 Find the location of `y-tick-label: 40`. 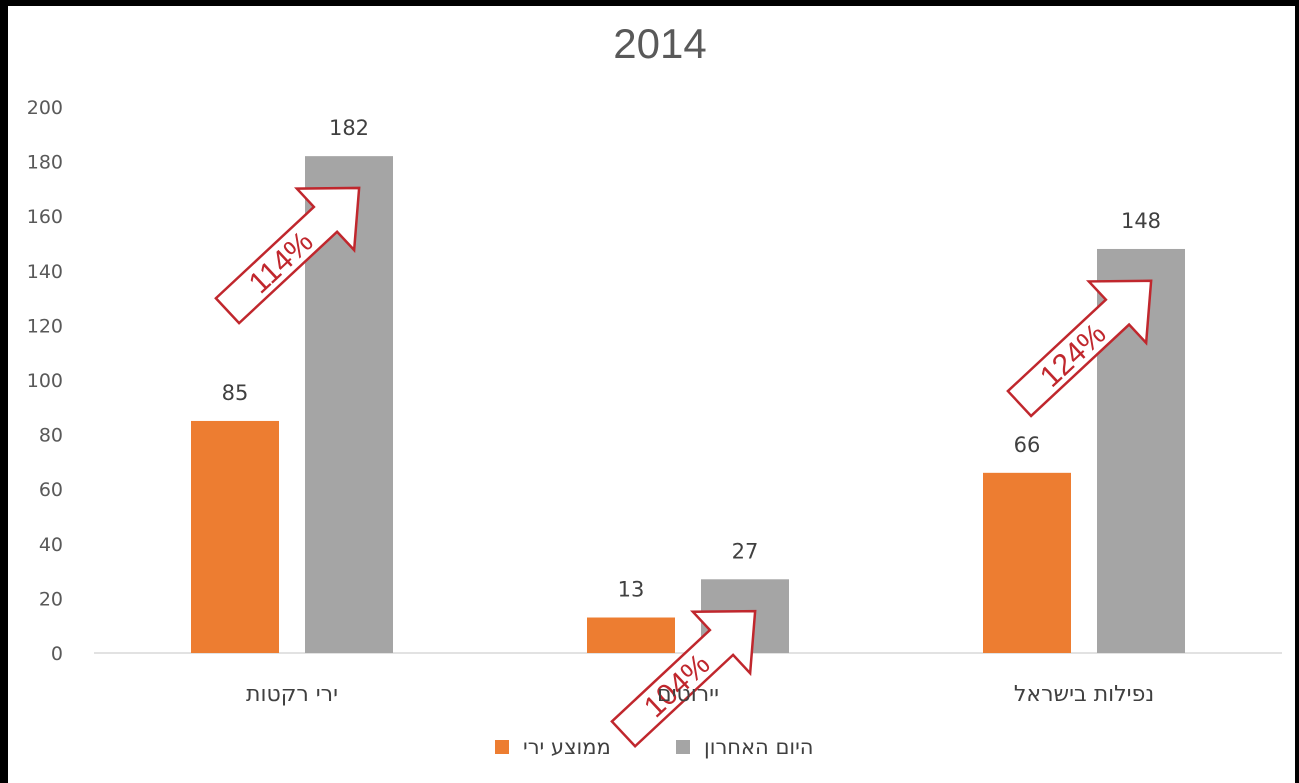

y-tick-label: 40 is located at coordinates (51, 545).